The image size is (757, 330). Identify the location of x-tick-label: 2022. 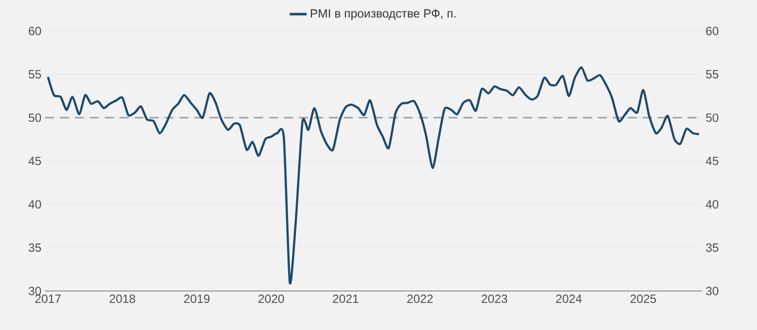
(420, 298).